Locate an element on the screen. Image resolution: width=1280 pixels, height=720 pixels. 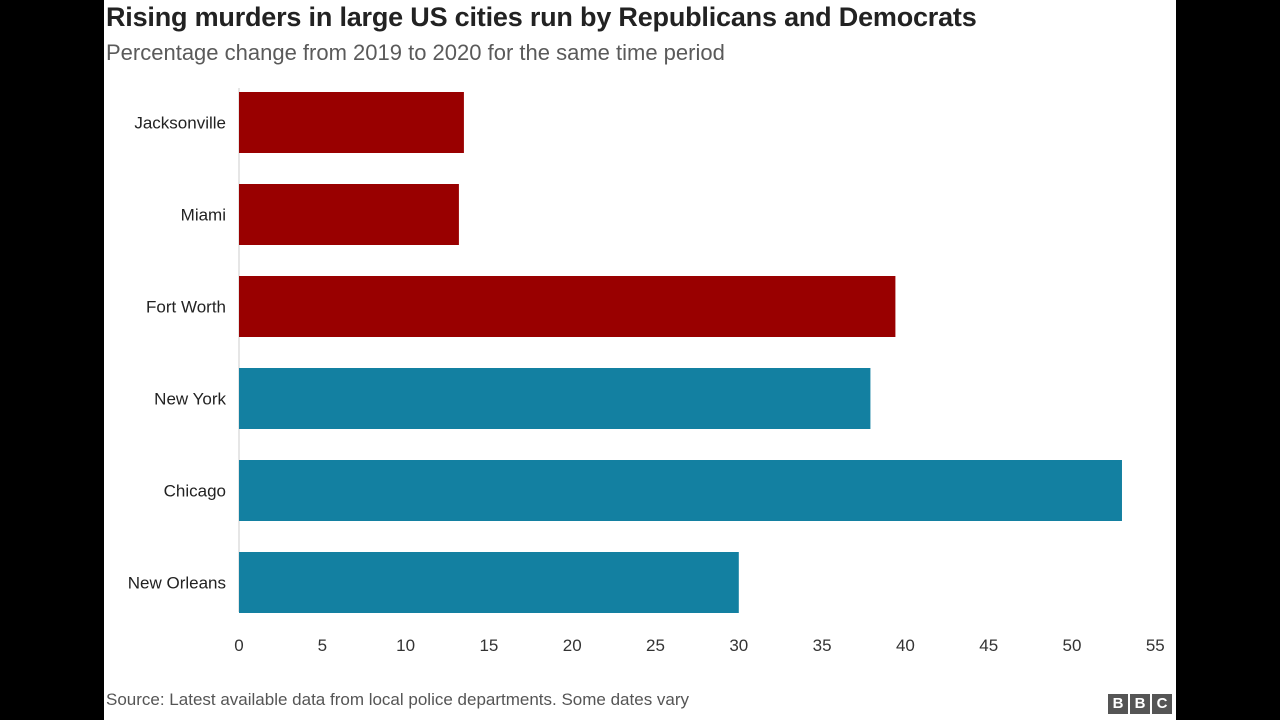
logo-letter-b2: B is located at coordinates (1140, 704).